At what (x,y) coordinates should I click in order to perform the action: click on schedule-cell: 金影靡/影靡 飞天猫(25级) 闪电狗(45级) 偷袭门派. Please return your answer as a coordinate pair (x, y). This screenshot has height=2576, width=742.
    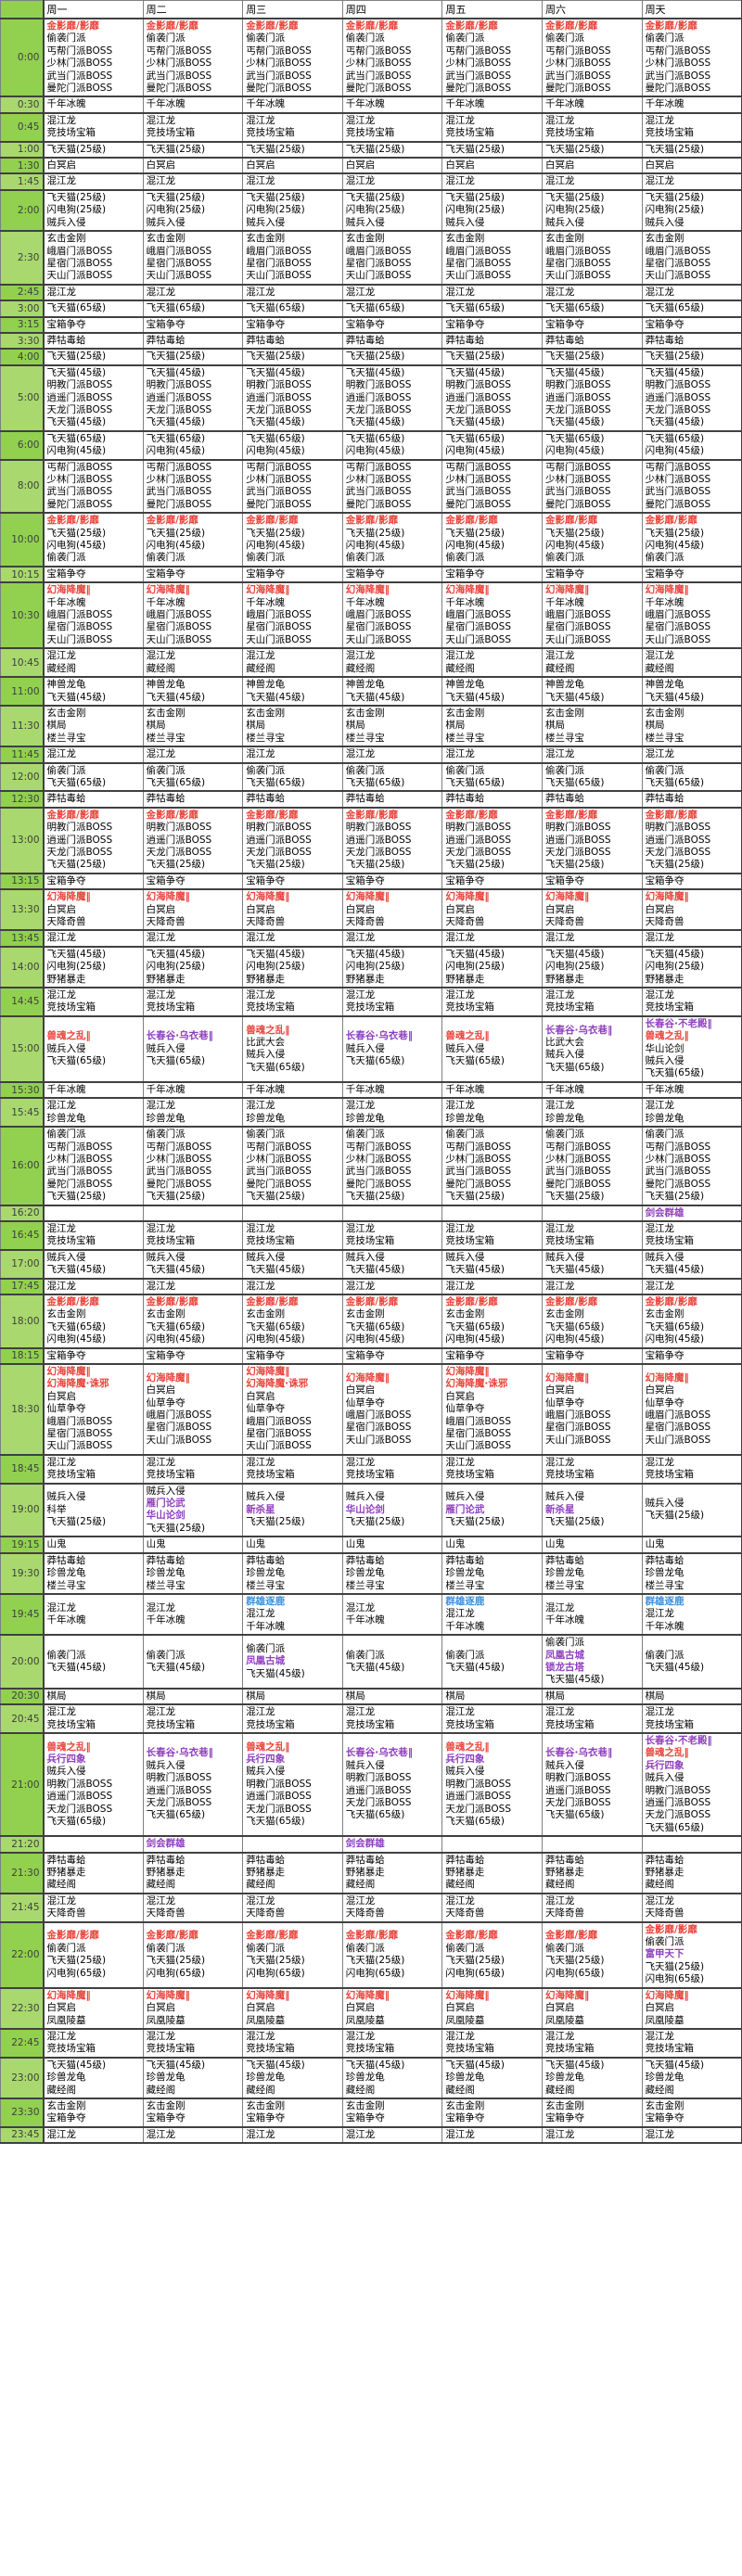
    Looking at the image, I should click on (93, 539).